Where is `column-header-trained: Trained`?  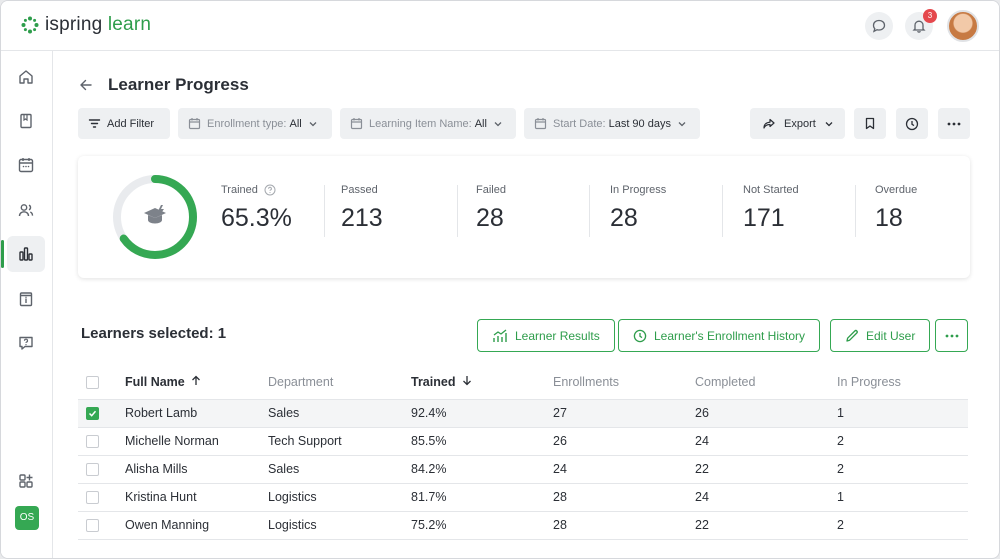 column-header-trained: Trained is located at coordinates (441, 382).